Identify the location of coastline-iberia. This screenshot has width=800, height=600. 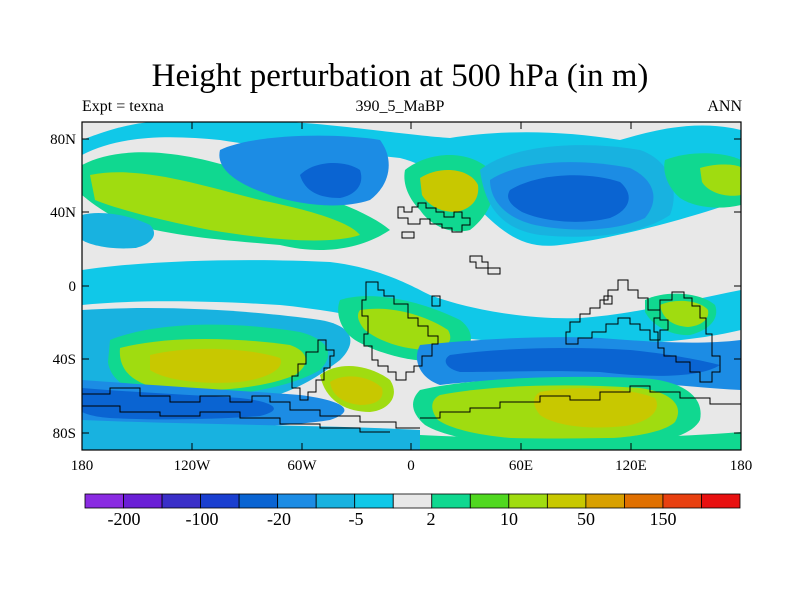
(408, 235).